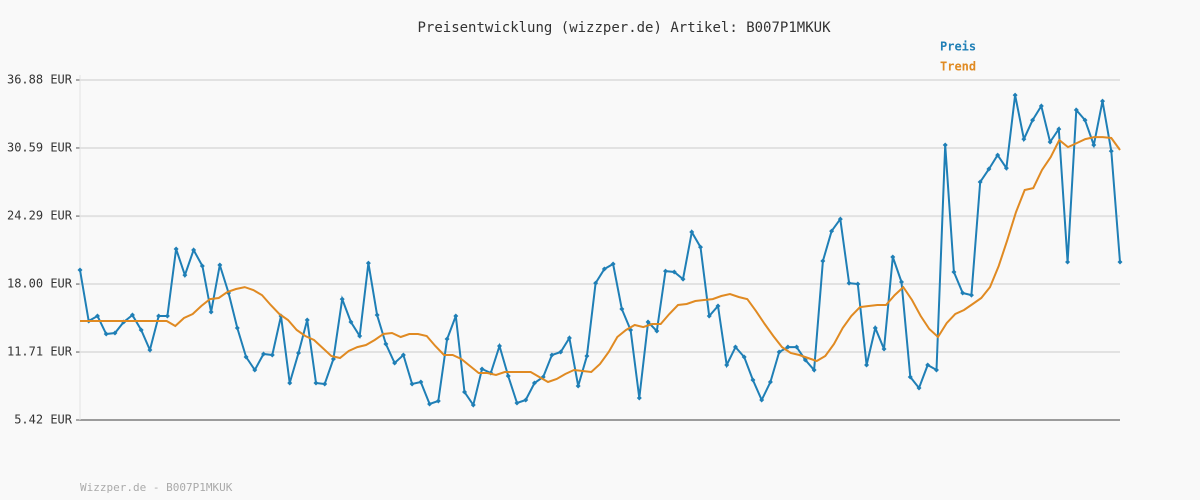 The height and width of the screenshot is (500, 1200). Describe the element at coordinates (40, 284) in the screenshot. I see `y-tick-label: 18.00 EUR` at that location.